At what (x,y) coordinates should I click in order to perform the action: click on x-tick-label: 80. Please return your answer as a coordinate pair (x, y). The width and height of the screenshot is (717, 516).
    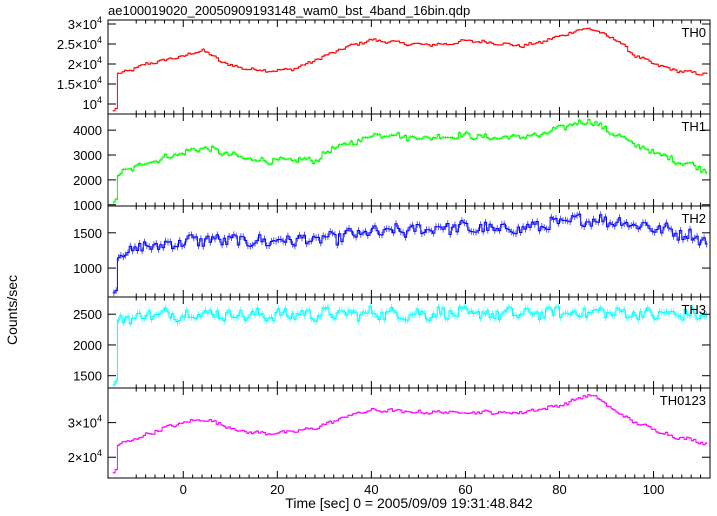
    Looking at the image, I should click on (559, 489).